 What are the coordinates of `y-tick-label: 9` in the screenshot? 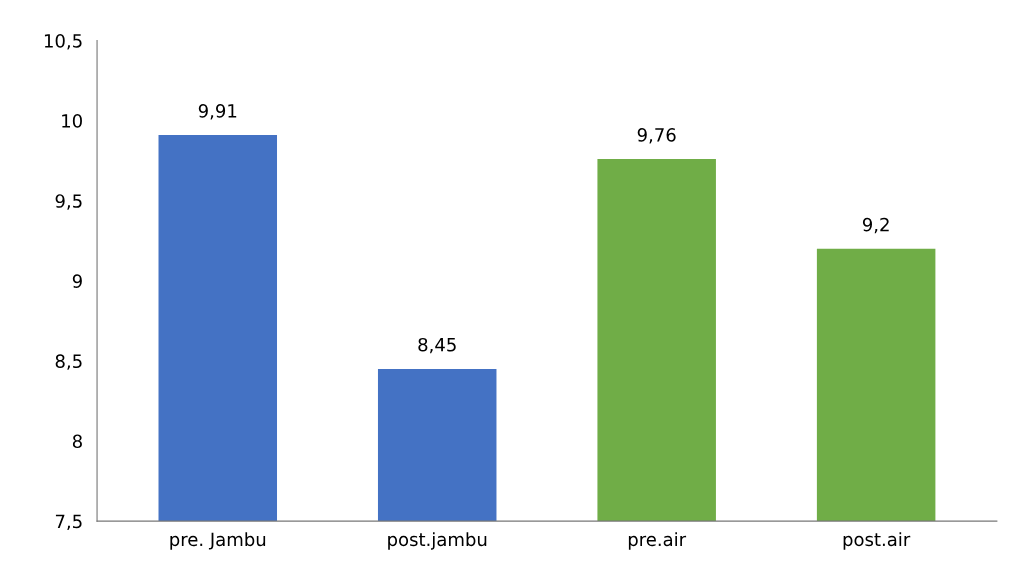 It's located at (77, 281).